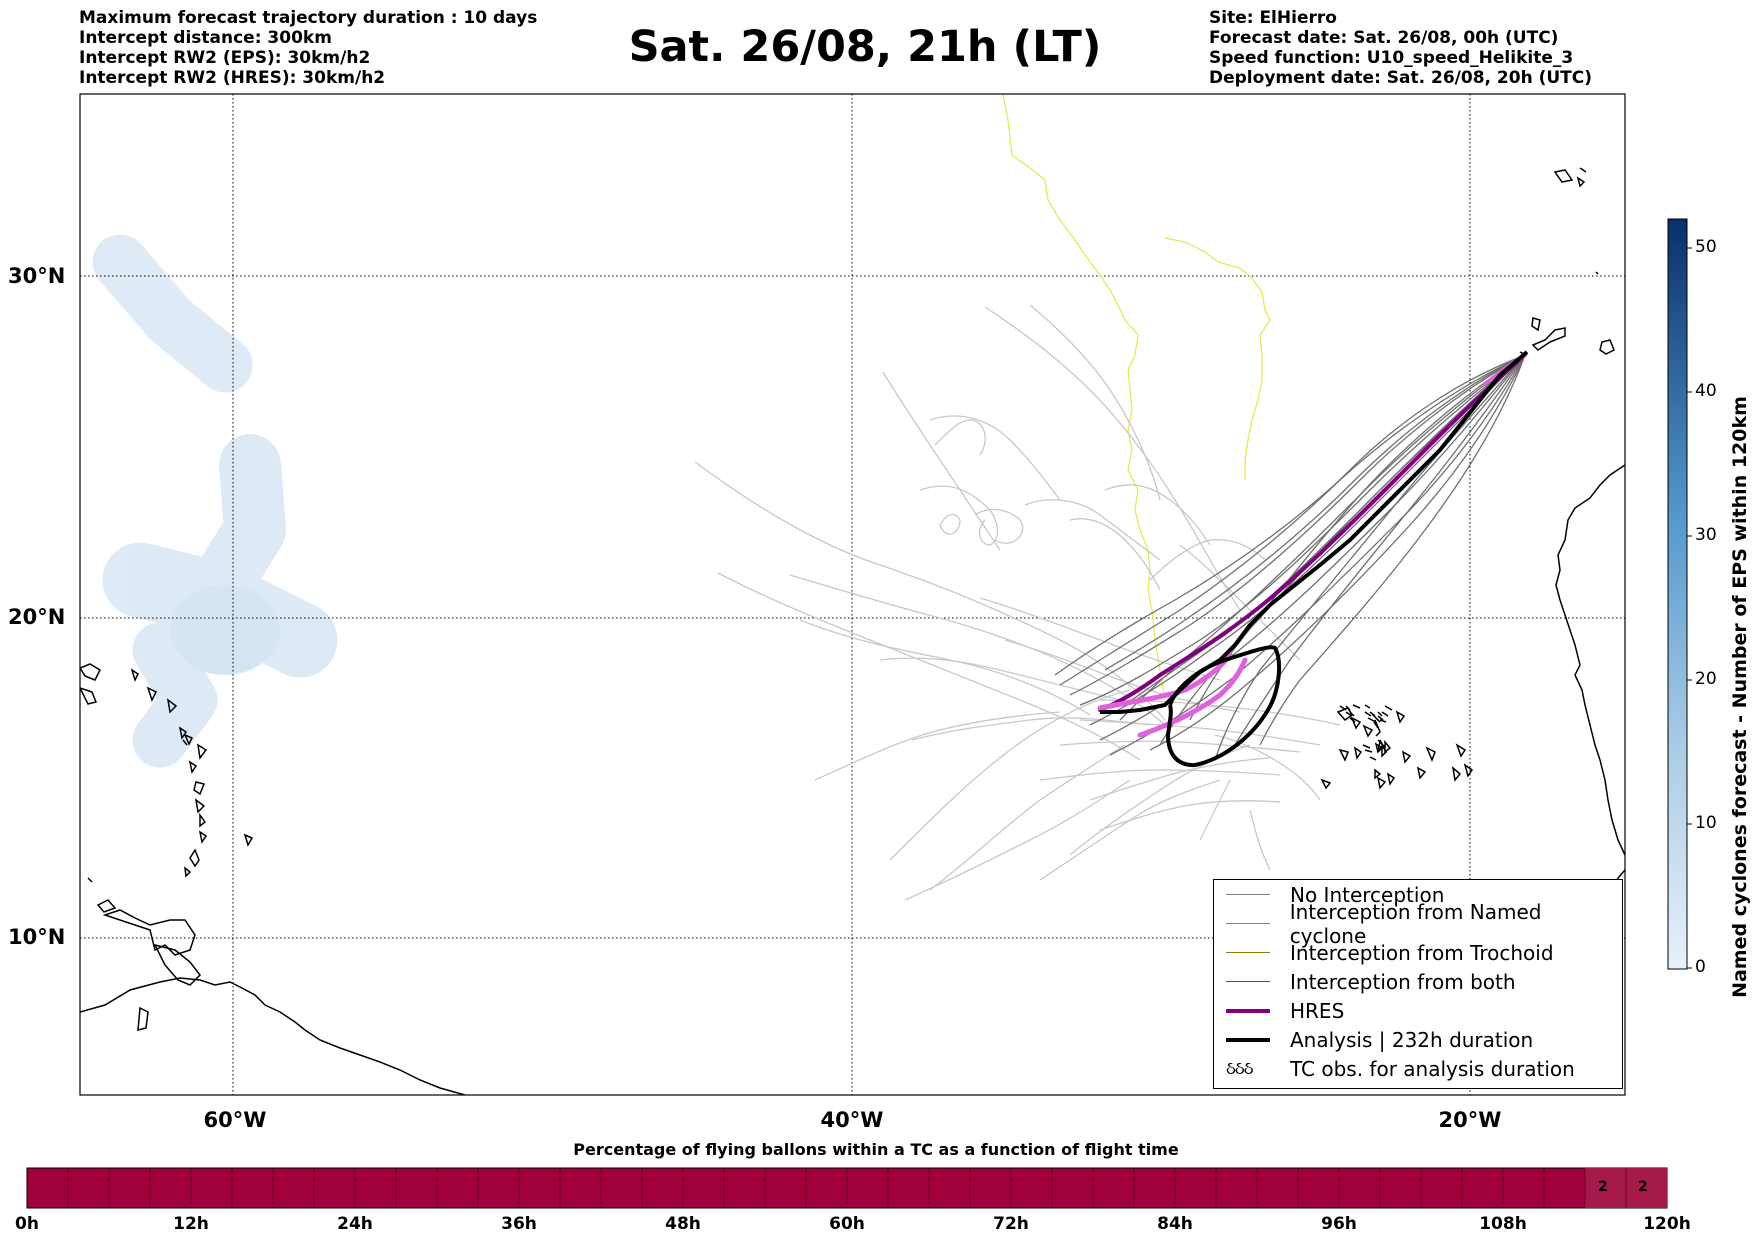  What do you see at coordinates (1339, 1224) in the screenshot?
I see `timeline-label: 96h` at bounding box center [1339, 1224].